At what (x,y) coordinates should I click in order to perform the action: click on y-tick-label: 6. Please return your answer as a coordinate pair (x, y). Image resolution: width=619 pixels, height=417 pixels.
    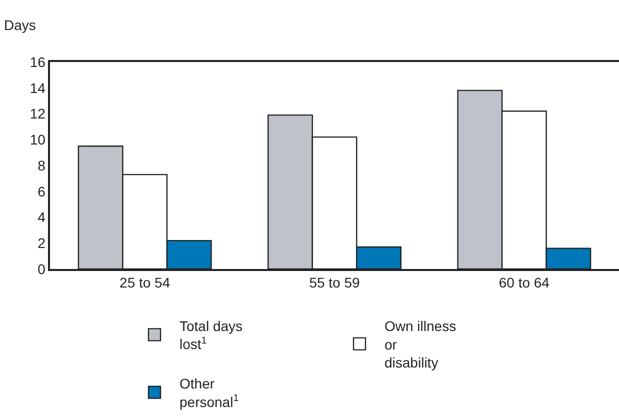
    Looking at the image, I should click on (42, 191).